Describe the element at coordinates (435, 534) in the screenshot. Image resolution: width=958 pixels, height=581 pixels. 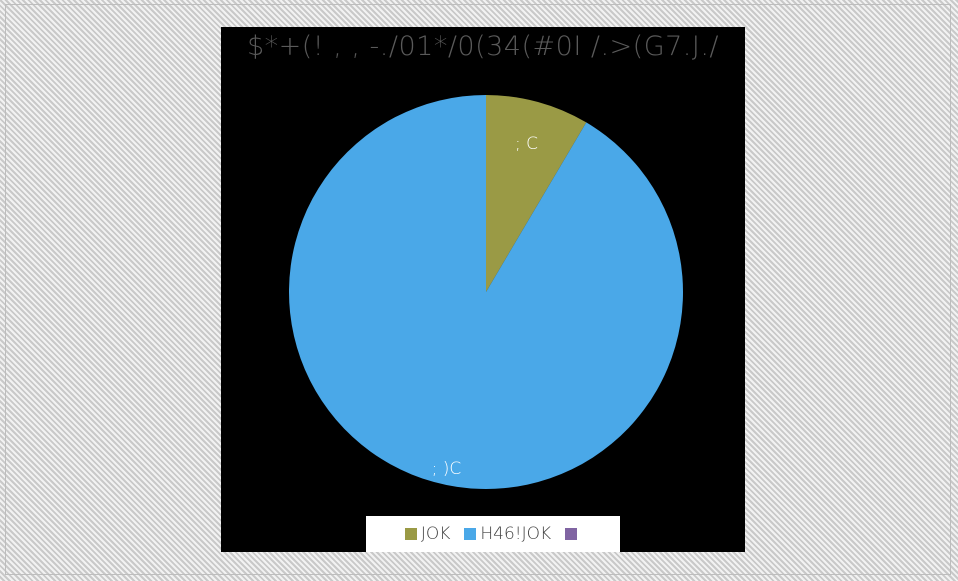
I see `legend-label-1: JOK` at that location.